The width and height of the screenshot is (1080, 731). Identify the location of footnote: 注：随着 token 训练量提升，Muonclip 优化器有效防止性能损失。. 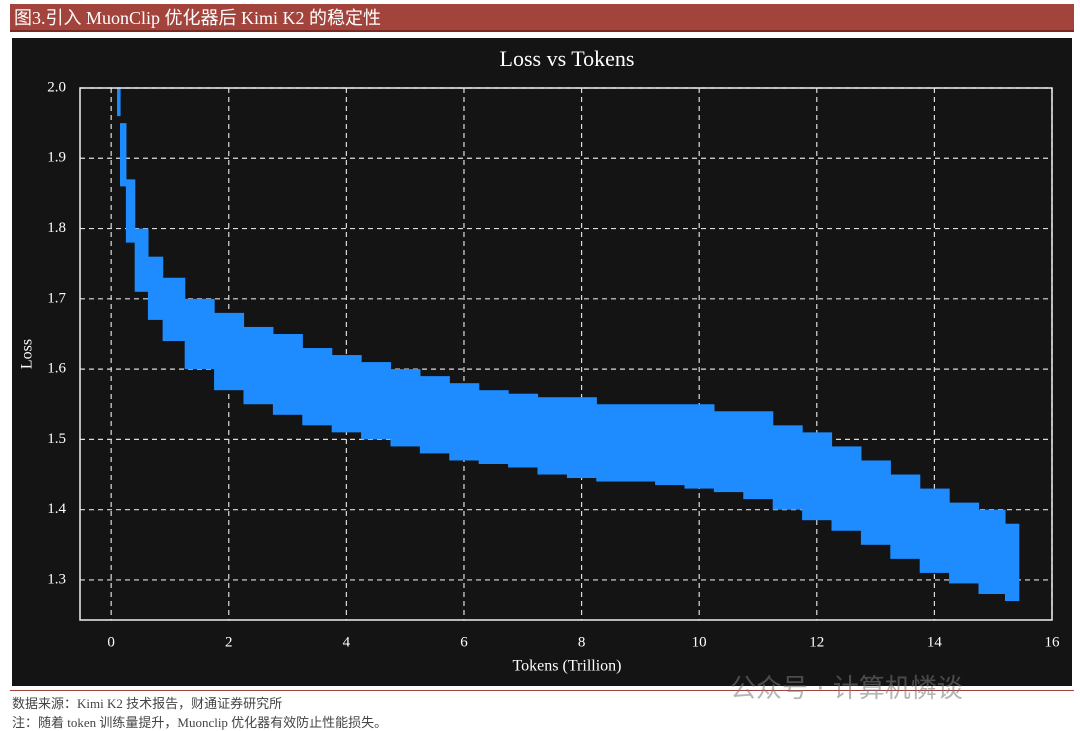
(200, 722).